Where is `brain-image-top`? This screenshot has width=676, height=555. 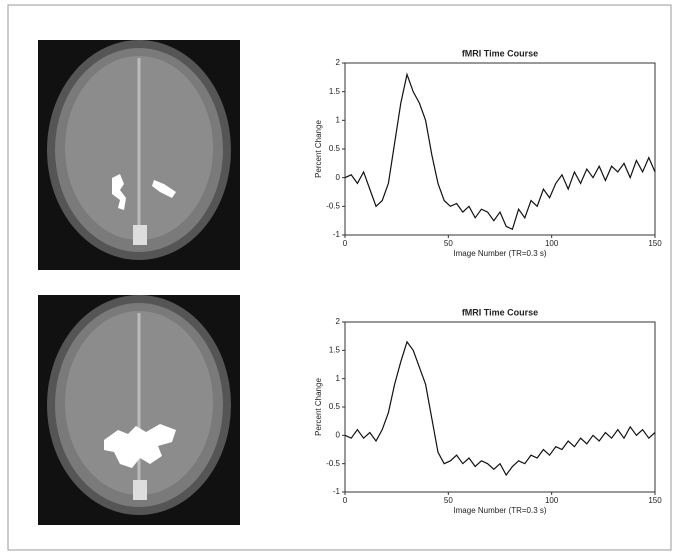
brain-image-top is located at coordinates (139, 155).